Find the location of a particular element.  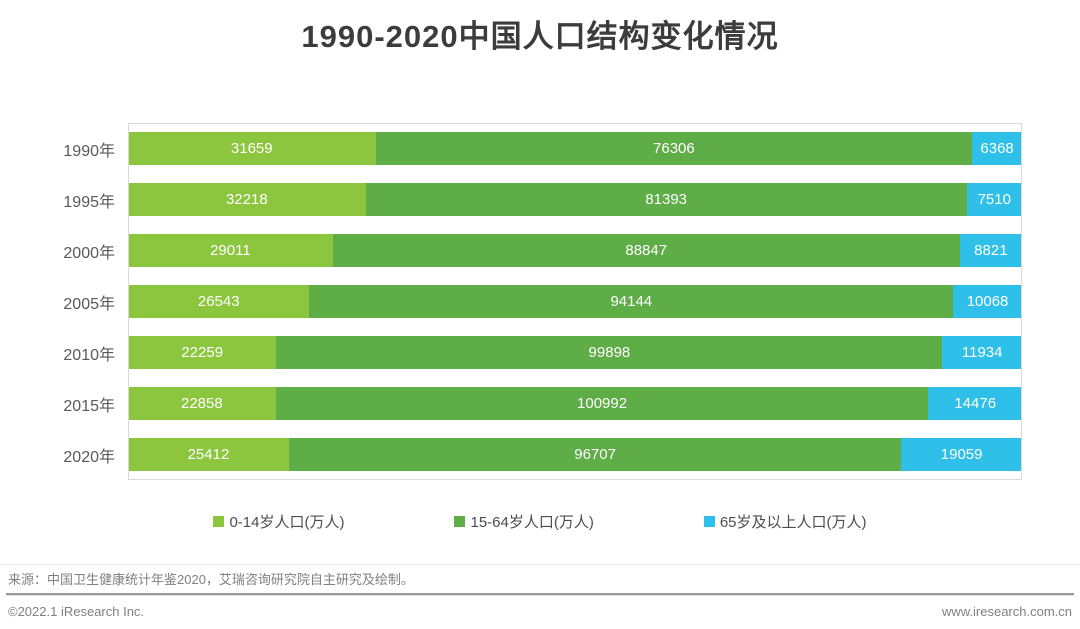

bar-segment-series-2: 100992 is located at coordinates (602, 403).